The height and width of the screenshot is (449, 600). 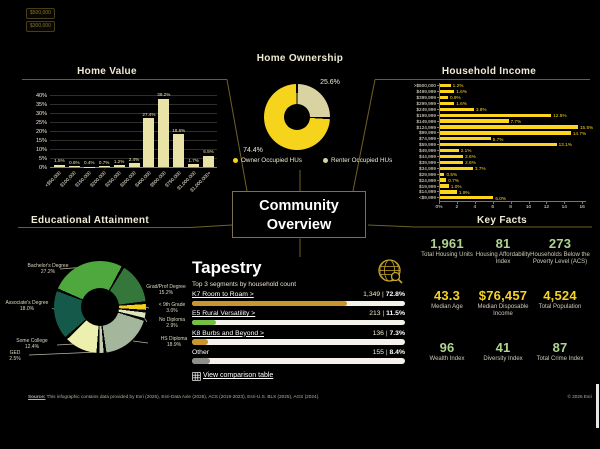 I want to click on tapestry-segment-label: E5 Rural Versatility >, so click(x=224, y=314).